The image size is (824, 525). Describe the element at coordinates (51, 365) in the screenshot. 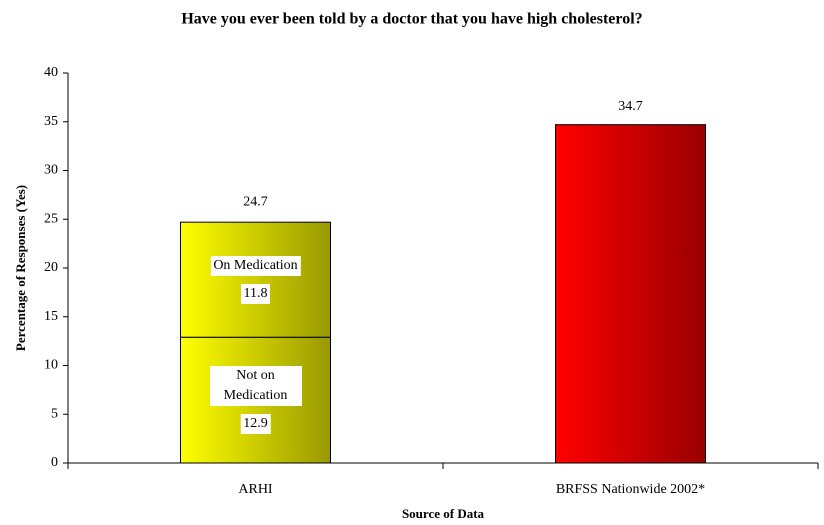

I see `y-tick-label: 10` at that location.